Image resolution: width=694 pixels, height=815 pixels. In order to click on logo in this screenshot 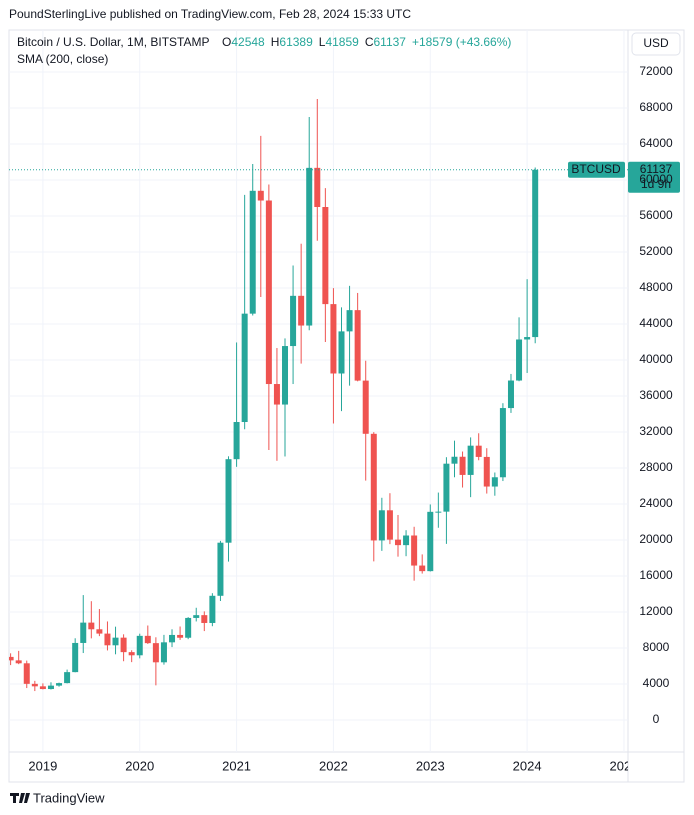, I will do `click(20, 798)`.